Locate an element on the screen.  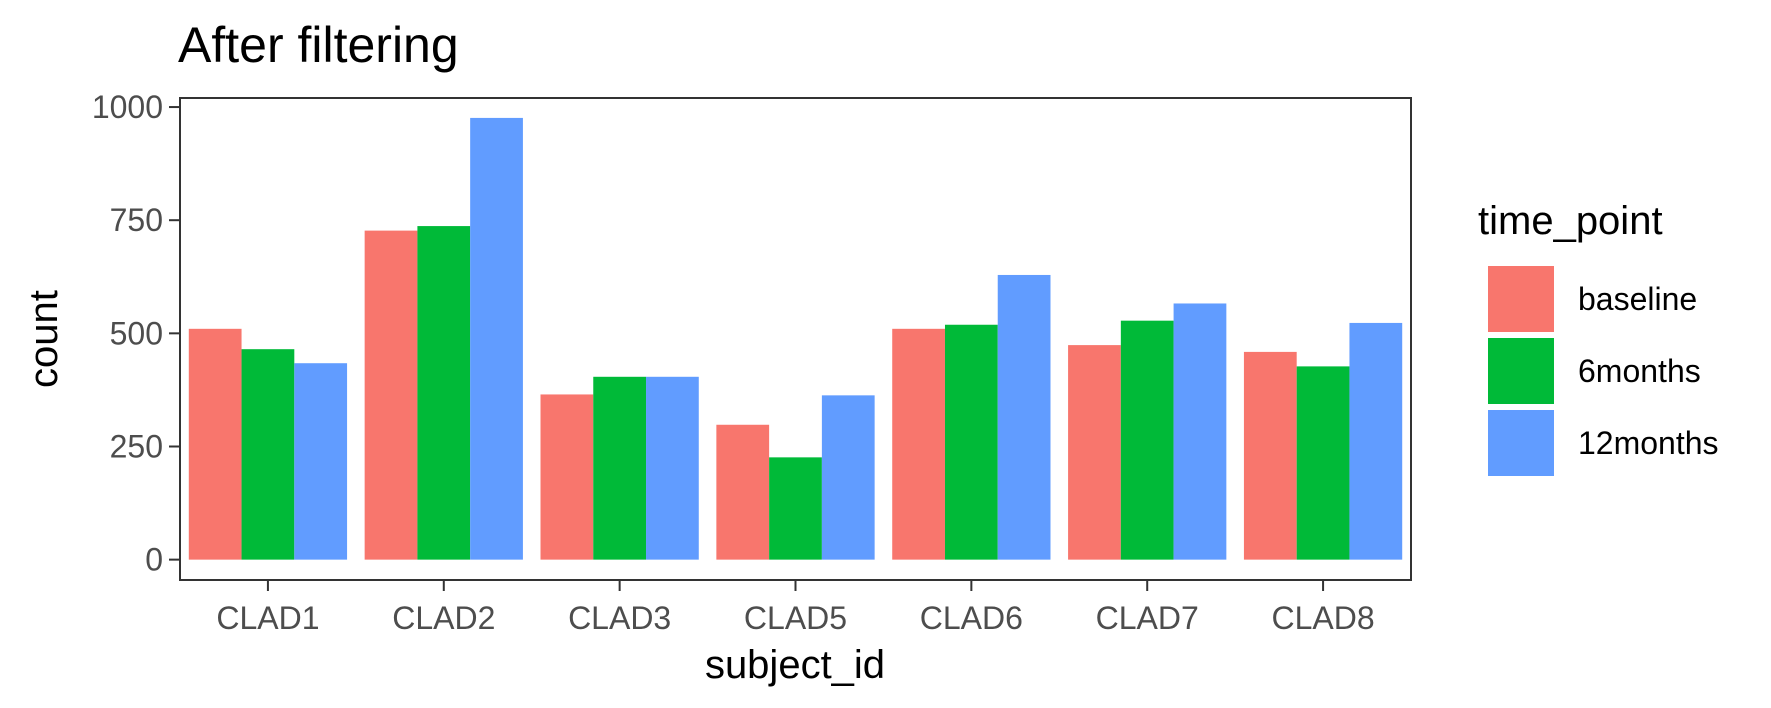
y-tick-label: 750 is located at coordinates (136, 220).